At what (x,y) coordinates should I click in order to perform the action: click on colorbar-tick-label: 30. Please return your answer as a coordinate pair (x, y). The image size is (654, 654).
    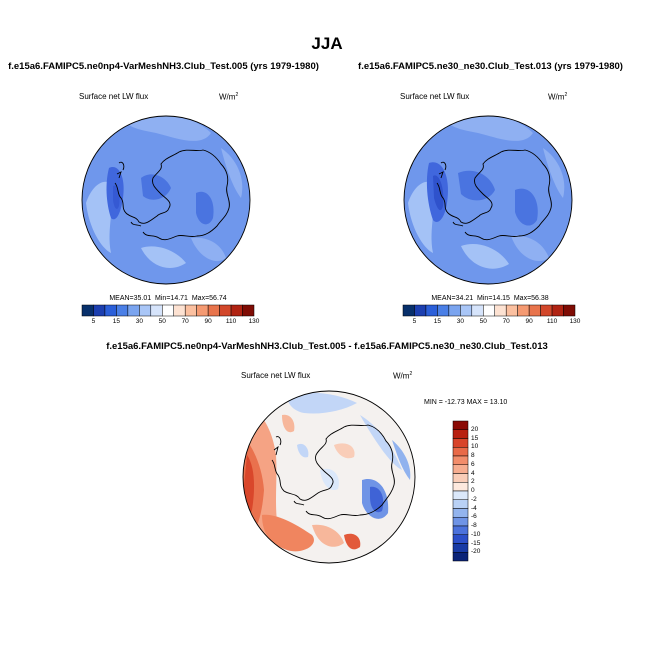
    Looking at the image, I should click on (139, 321).